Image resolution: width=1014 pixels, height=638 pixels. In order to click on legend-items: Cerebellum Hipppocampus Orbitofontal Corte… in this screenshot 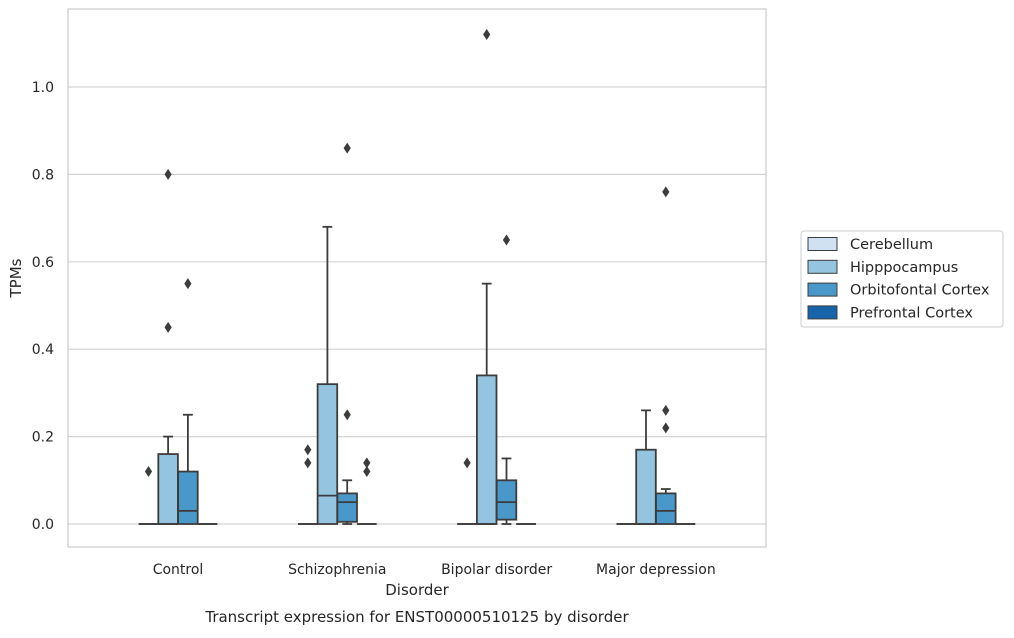, I will do `click(898, 279)`.